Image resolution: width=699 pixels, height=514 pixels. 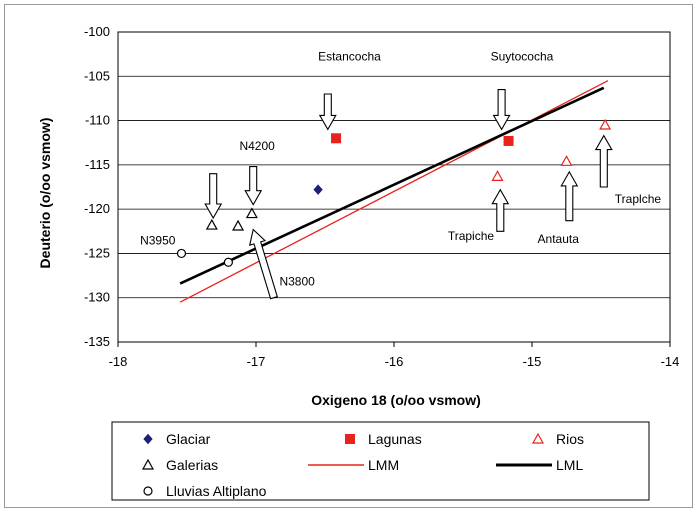 What do you see at coordinates (216, 491) in the screenshot?
I see `legend-label: Lluvias Altiplano` at bounding box center [216, 491].